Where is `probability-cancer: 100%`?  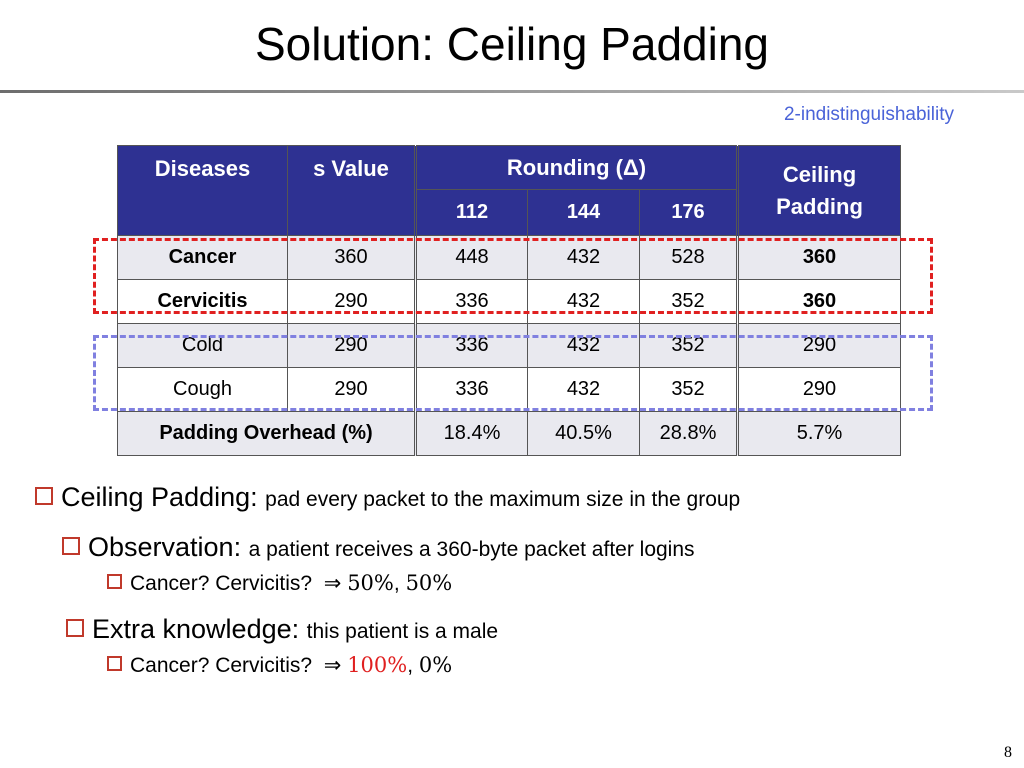
probability-cancer: 100% is located at coordinates (377, 665).